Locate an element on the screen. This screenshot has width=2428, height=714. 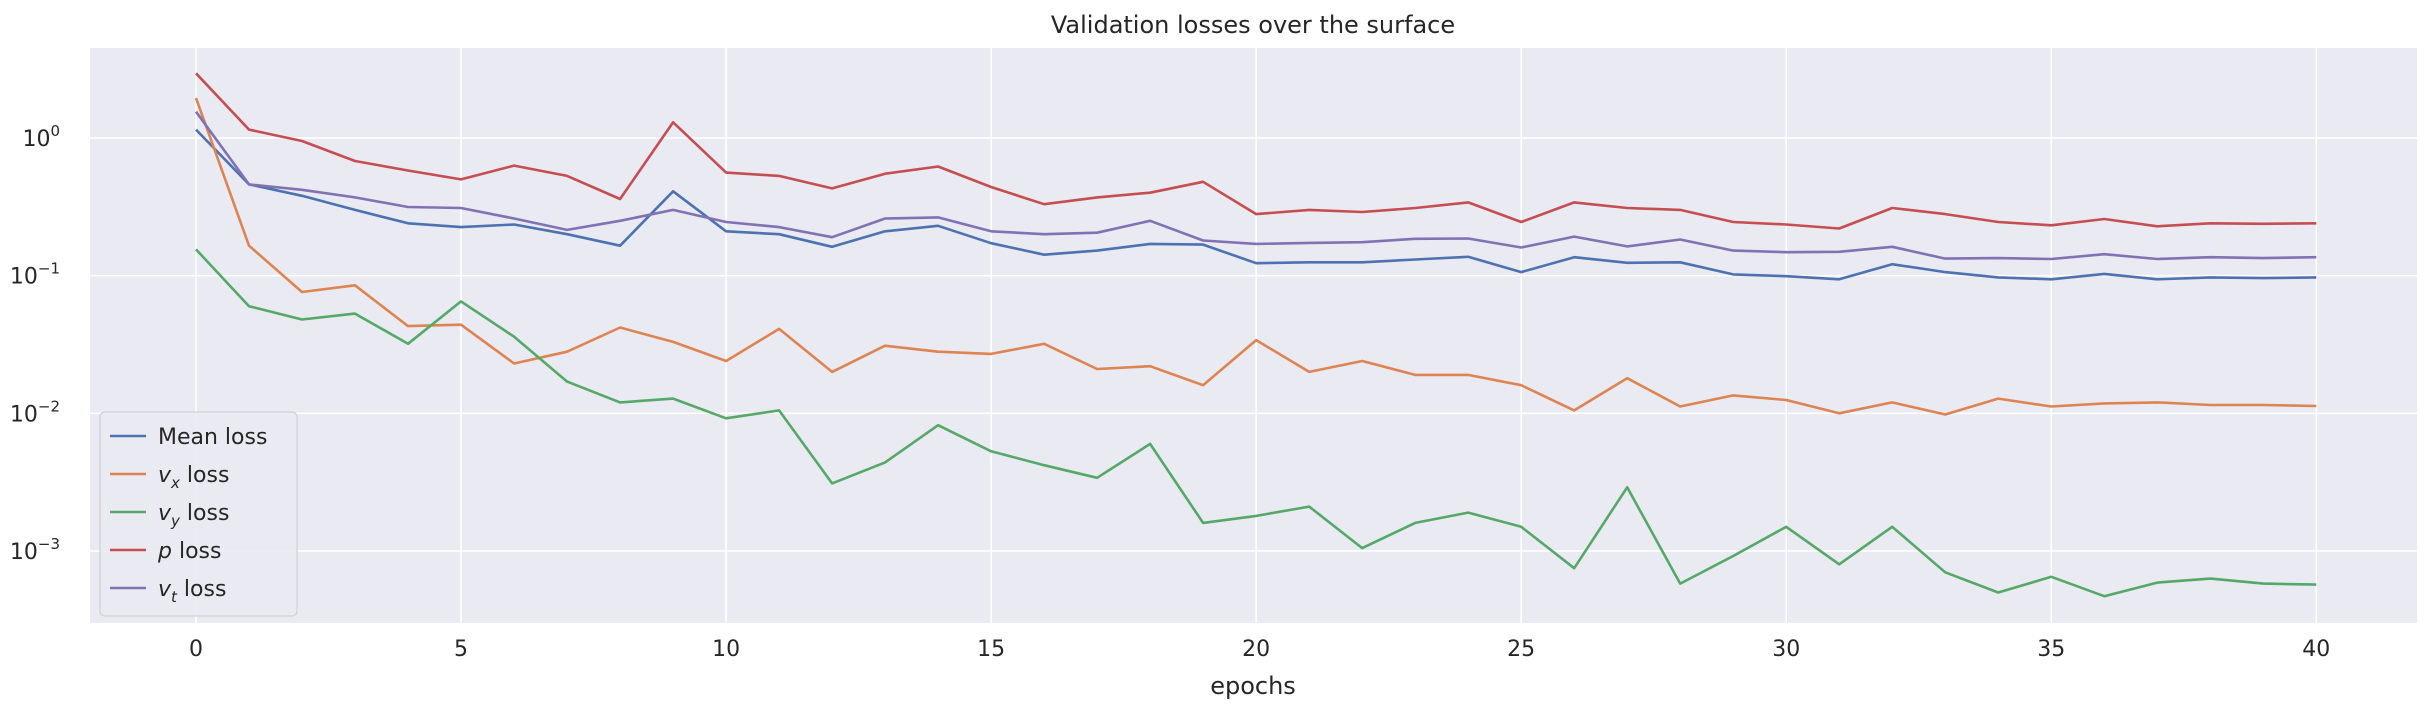
legend-entry: p loss is located at coordinates (189, 551).